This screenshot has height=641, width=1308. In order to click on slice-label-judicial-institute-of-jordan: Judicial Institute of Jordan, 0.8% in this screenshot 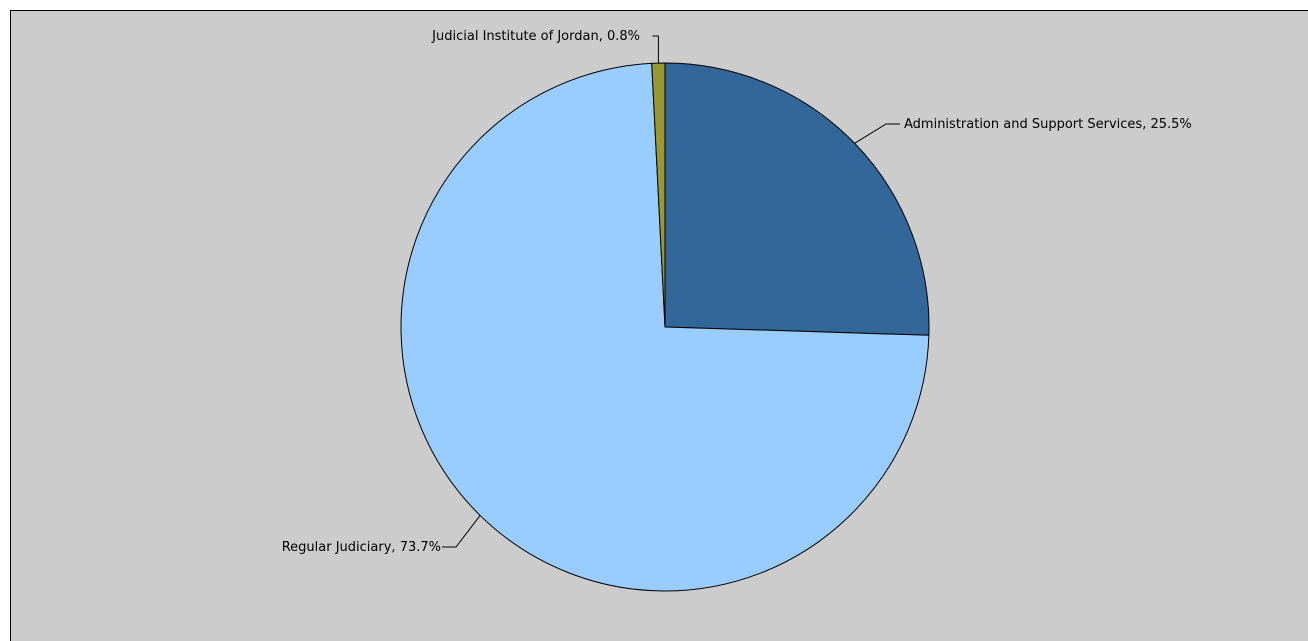, I will do `click(535, 36)`.